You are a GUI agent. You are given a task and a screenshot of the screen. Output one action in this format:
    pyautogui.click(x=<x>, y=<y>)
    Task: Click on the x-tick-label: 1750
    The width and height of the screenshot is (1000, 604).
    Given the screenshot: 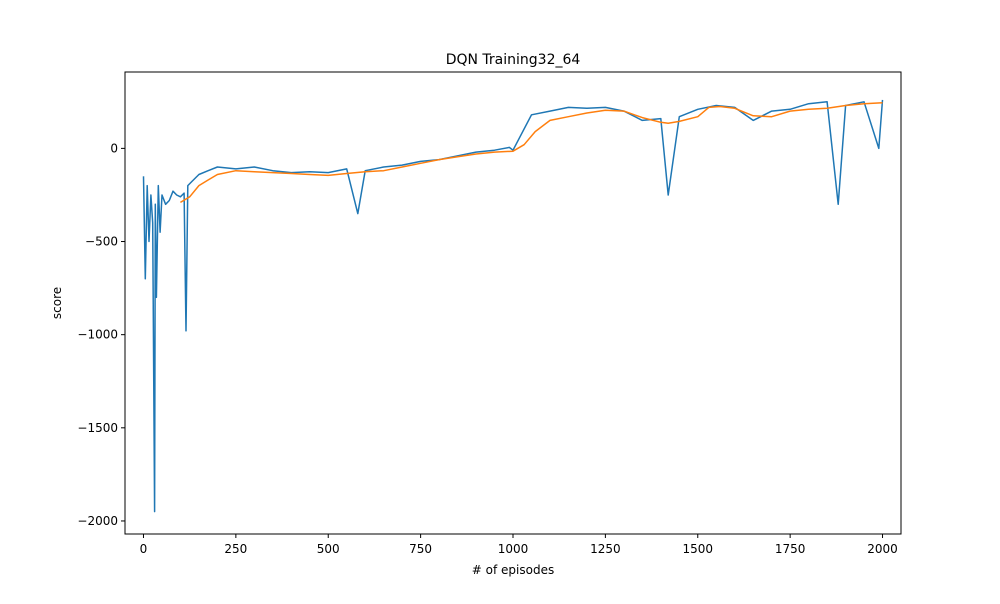 What is the action you would take?
    pyautogui.click(x=790, y=549)
    